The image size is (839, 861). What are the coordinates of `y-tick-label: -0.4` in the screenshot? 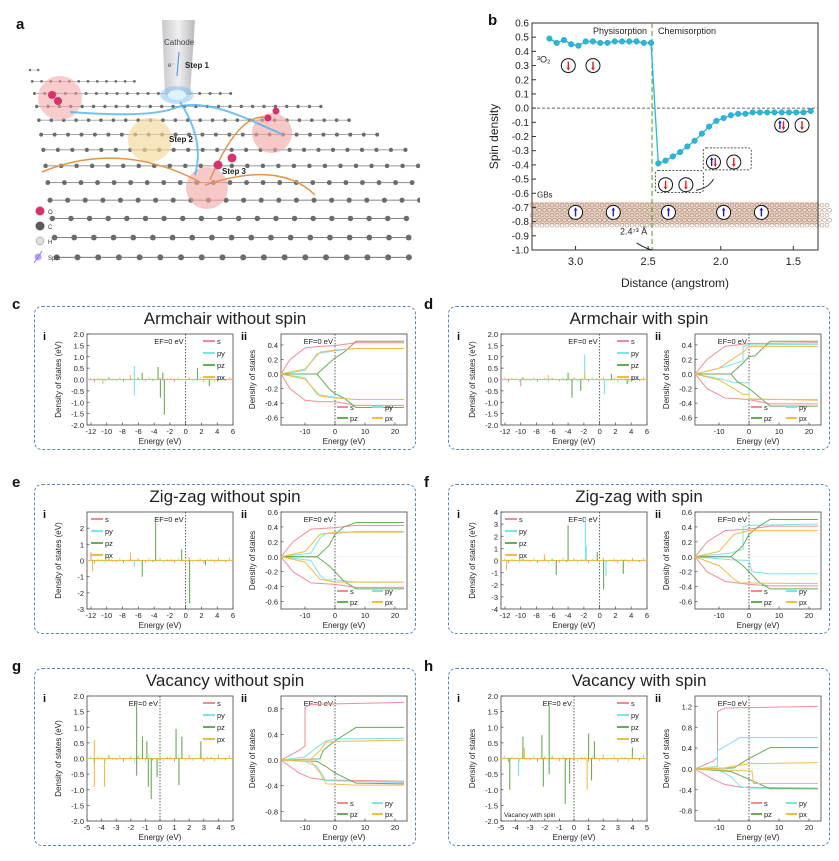 It's located at (685, 403).